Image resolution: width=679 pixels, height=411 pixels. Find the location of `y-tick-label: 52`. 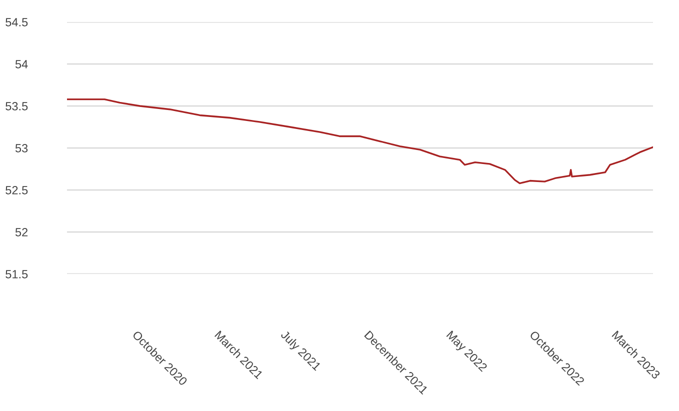

y-tick-label: 52 is located at coordinates (21, 232).